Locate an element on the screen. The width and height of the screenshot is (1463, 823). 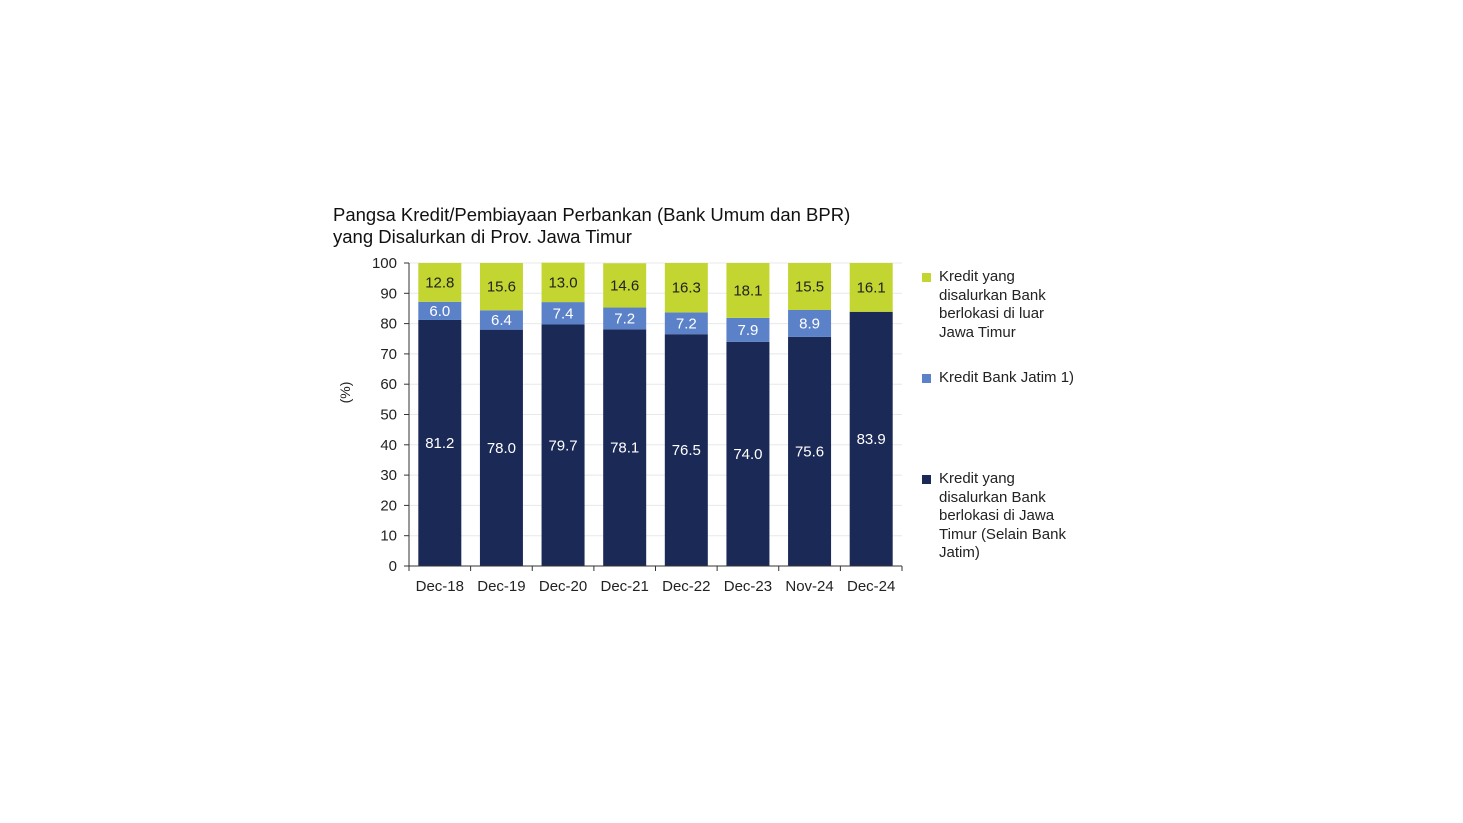
data-label: 6.4 is located at coordinates (501, 320).